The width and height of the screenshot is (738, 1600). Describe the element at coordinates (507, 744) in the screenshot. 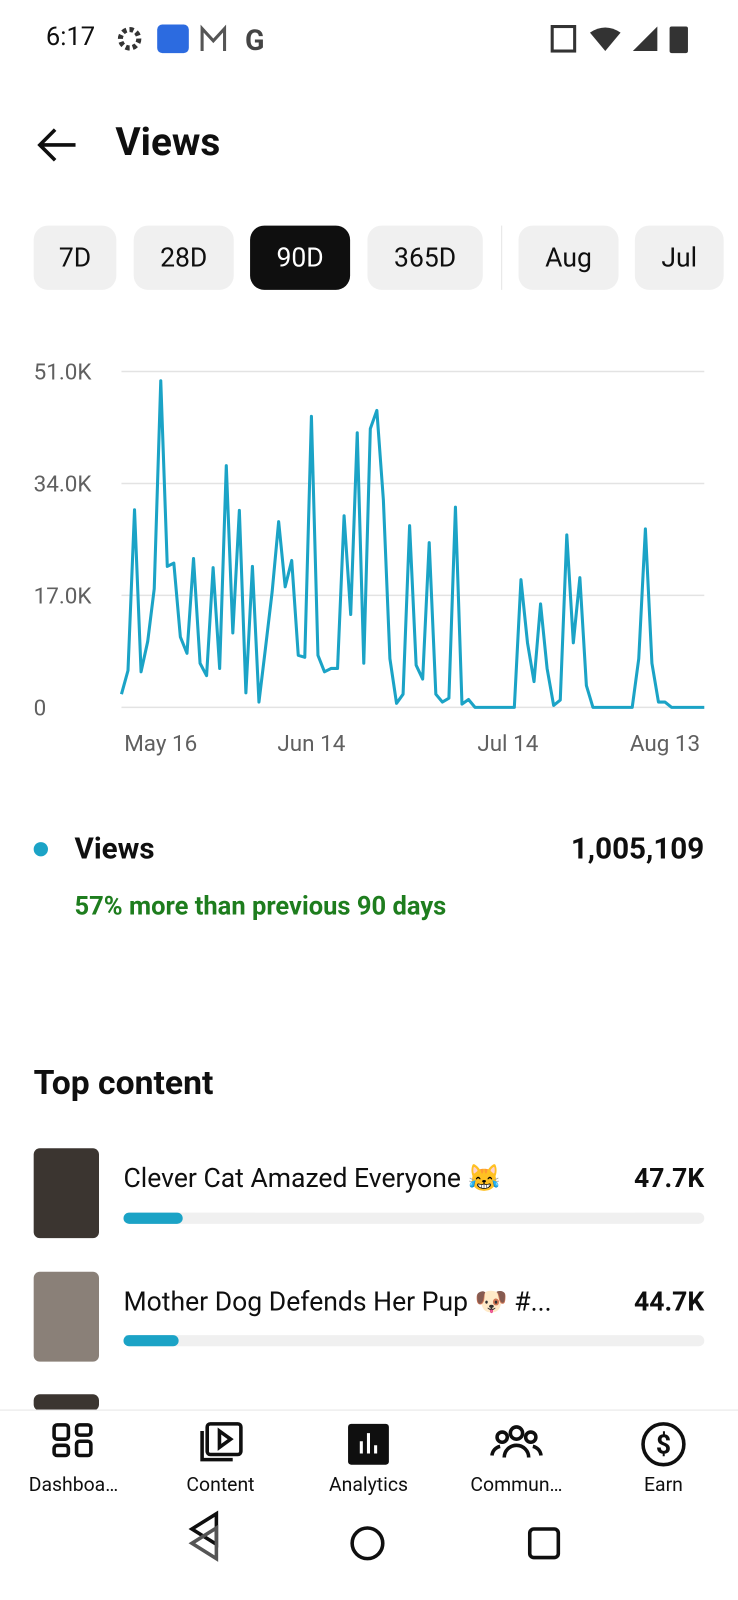

I see `x-tick-label: Jul 14` at that location.